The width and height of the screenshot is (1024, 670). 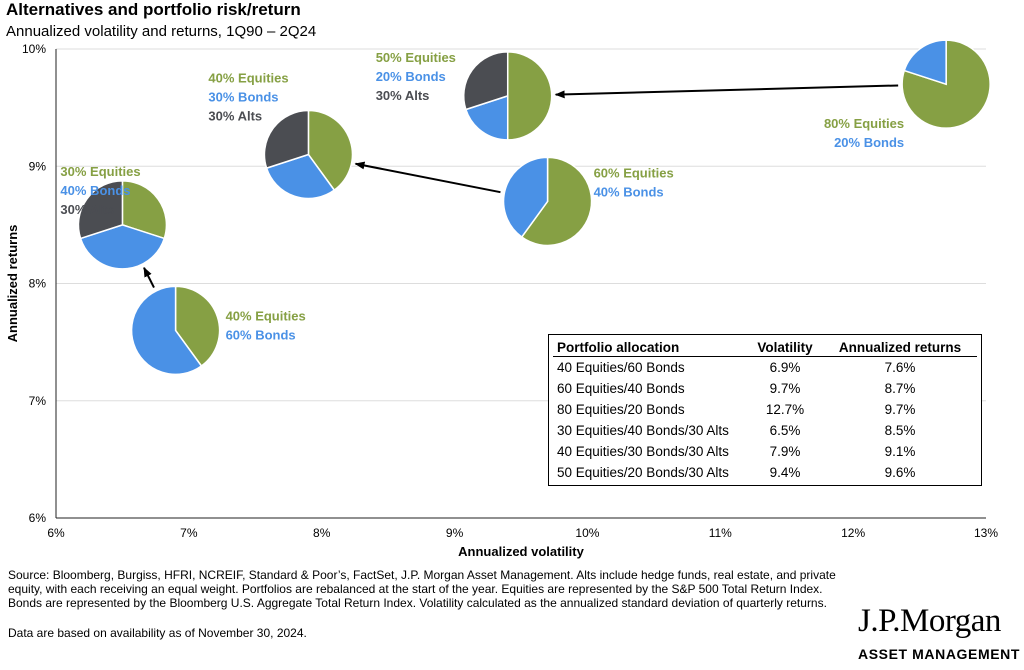 I want to click on x-tick-label: 6%, so click(x=56, y=533).